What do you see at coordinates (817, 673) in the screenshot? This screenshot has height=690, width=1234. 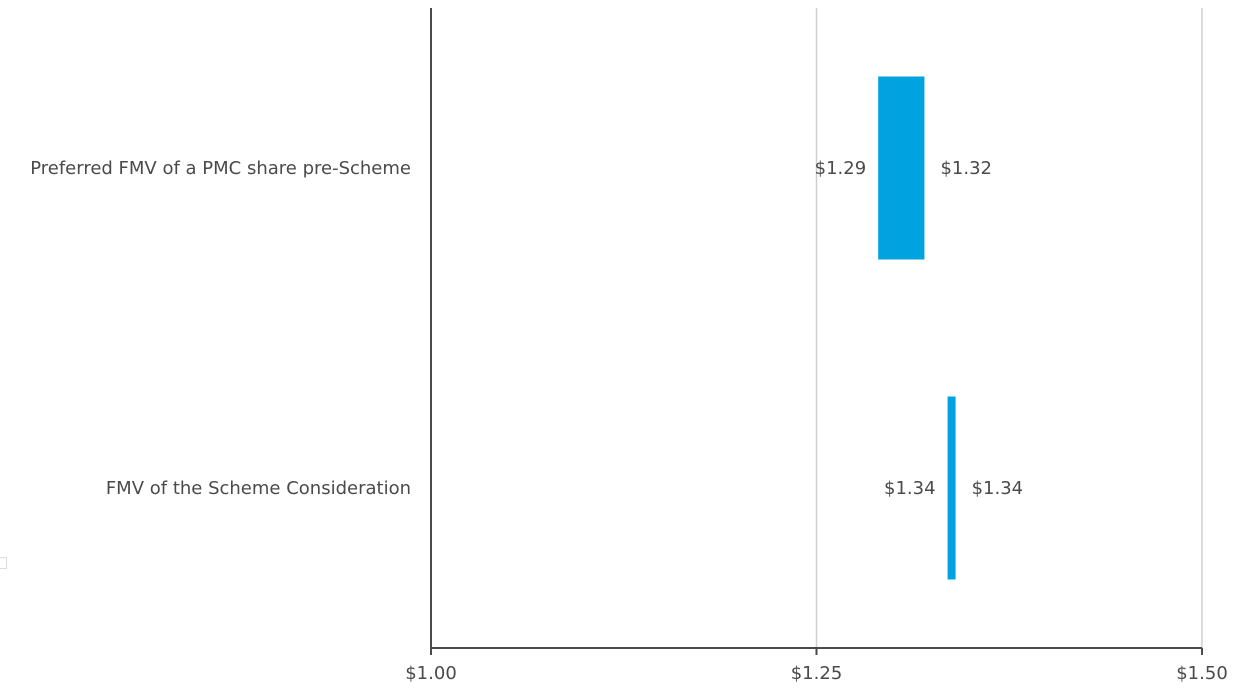 I see `x-tick-label: $1.25` at bounding box center [817, 673].